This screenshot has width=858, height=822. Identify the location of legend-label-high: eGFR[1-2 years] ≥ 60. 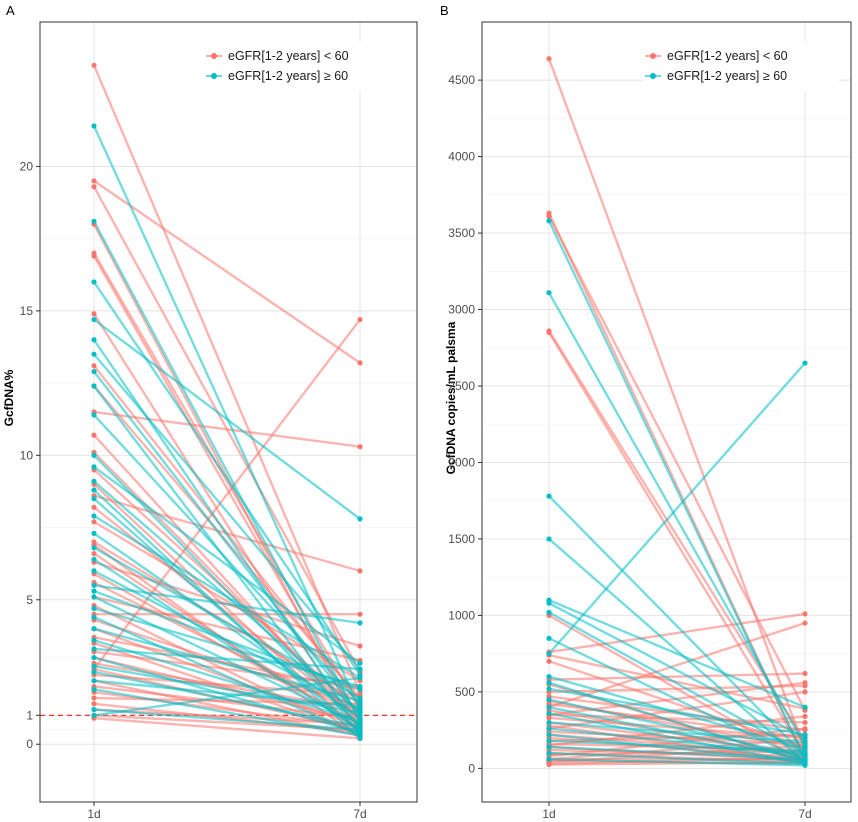
(727, 76).